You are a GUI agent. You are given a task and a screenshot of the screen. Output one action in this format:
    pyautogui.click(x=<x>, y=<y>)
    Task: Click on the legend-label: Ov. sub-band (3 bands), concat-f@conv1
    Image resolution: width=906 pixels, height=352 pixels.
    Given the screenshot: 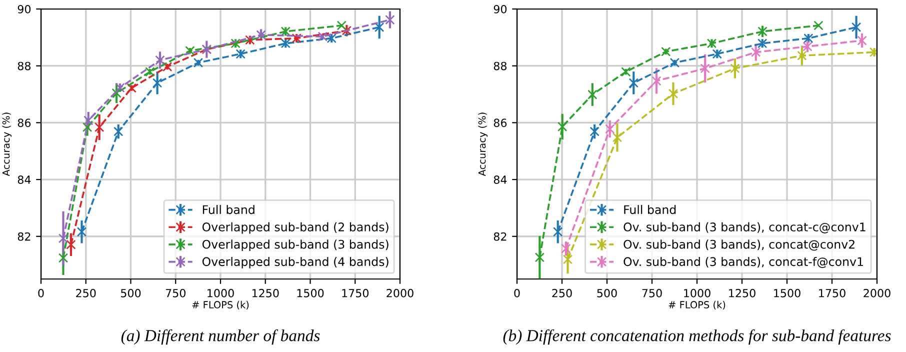 What is the action you would take?
    pyautogui.click(x=743, y=262)
    